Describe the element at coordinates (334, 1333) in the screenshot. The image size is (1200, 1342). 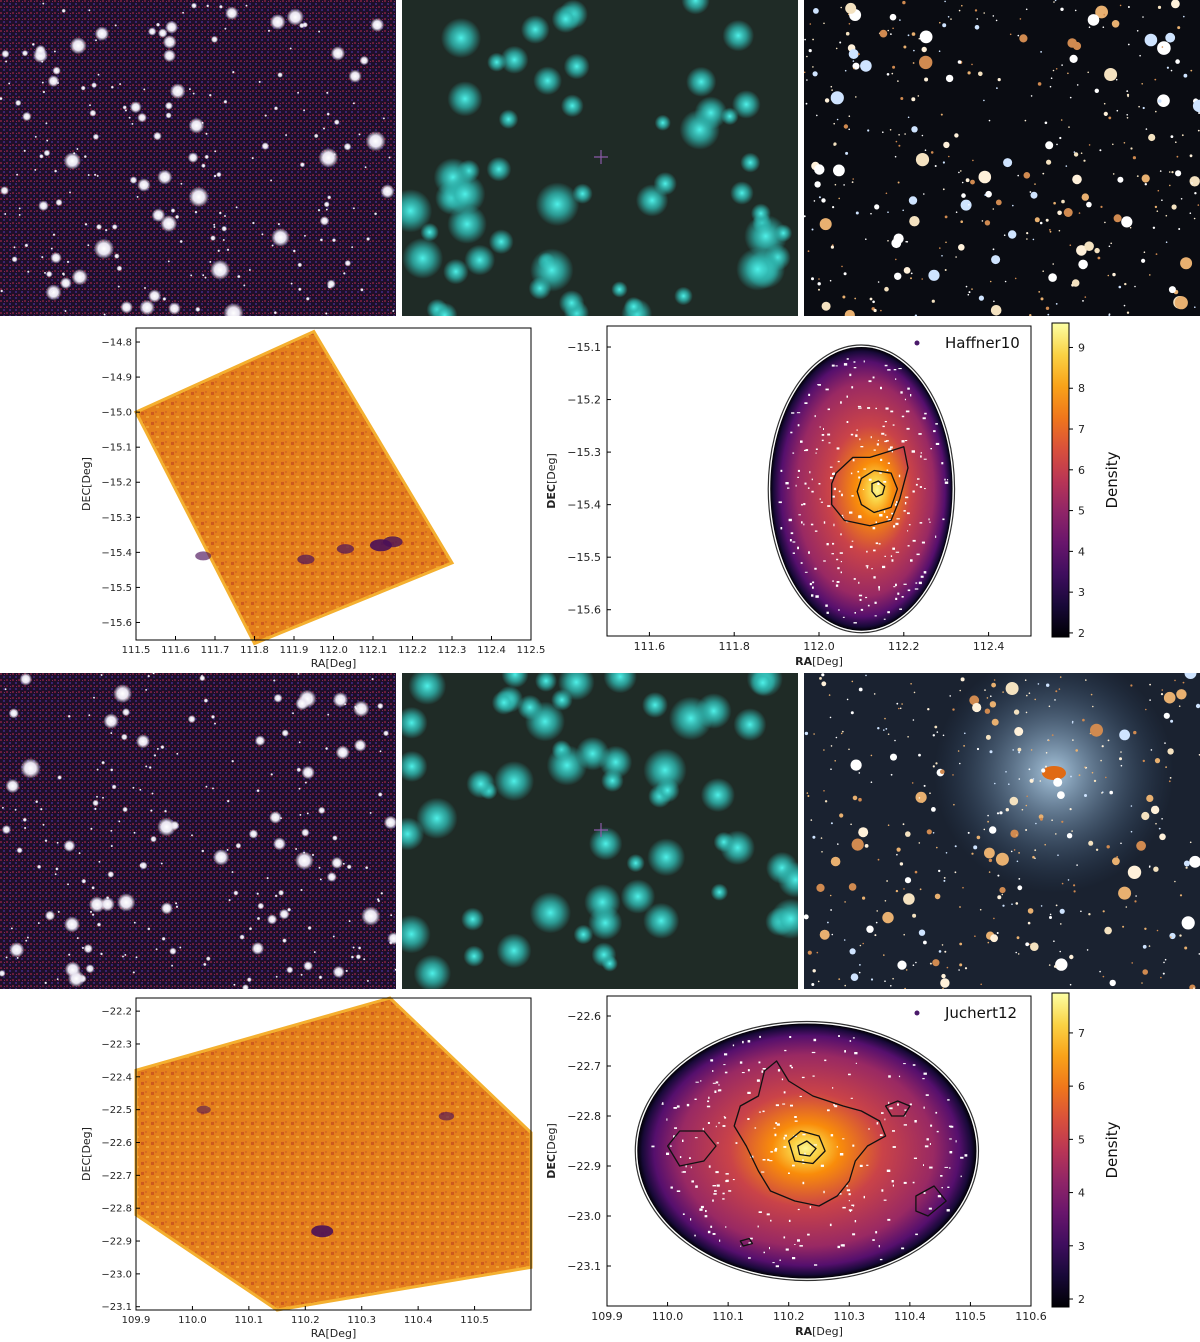
I see `x-axis-label: RA[Deg]` at that location.